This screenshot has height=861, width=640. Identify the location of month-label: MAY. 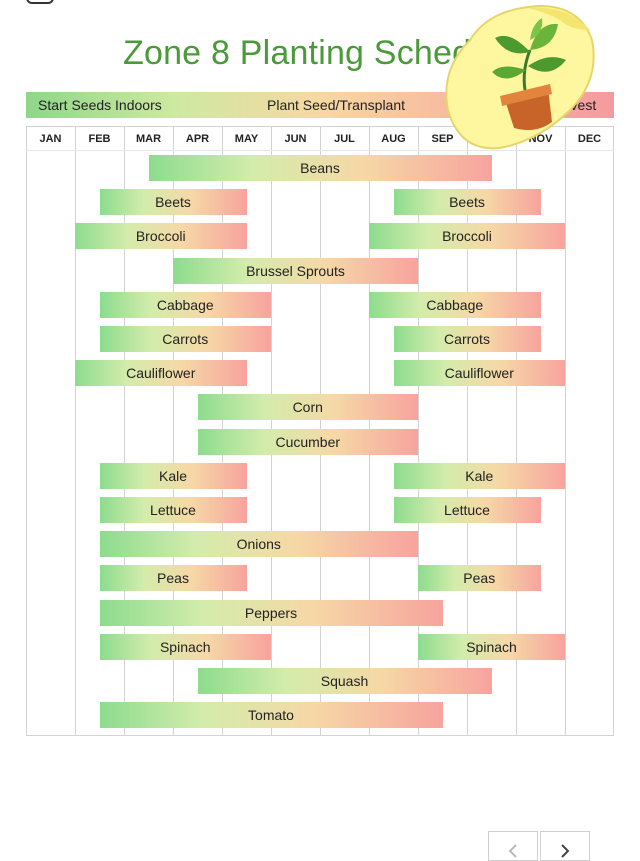
(246, 139).